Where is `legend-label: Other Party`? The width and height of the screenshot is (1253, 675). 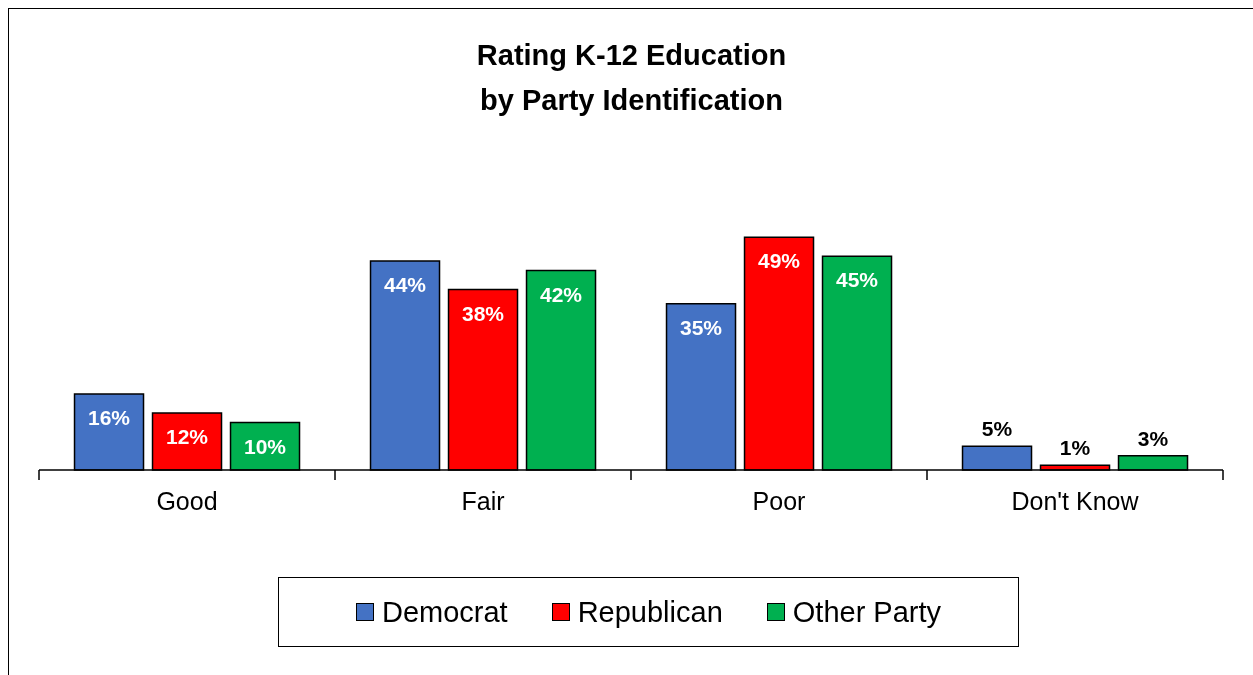
legend-label: Other Party is located at coordinates (867, 612).